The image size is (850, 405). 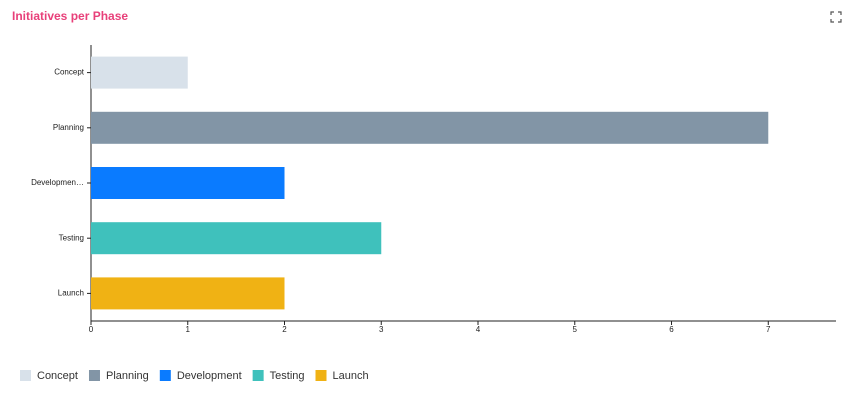 I want to click on legend-label: Concept, so click(x=57, y=376).